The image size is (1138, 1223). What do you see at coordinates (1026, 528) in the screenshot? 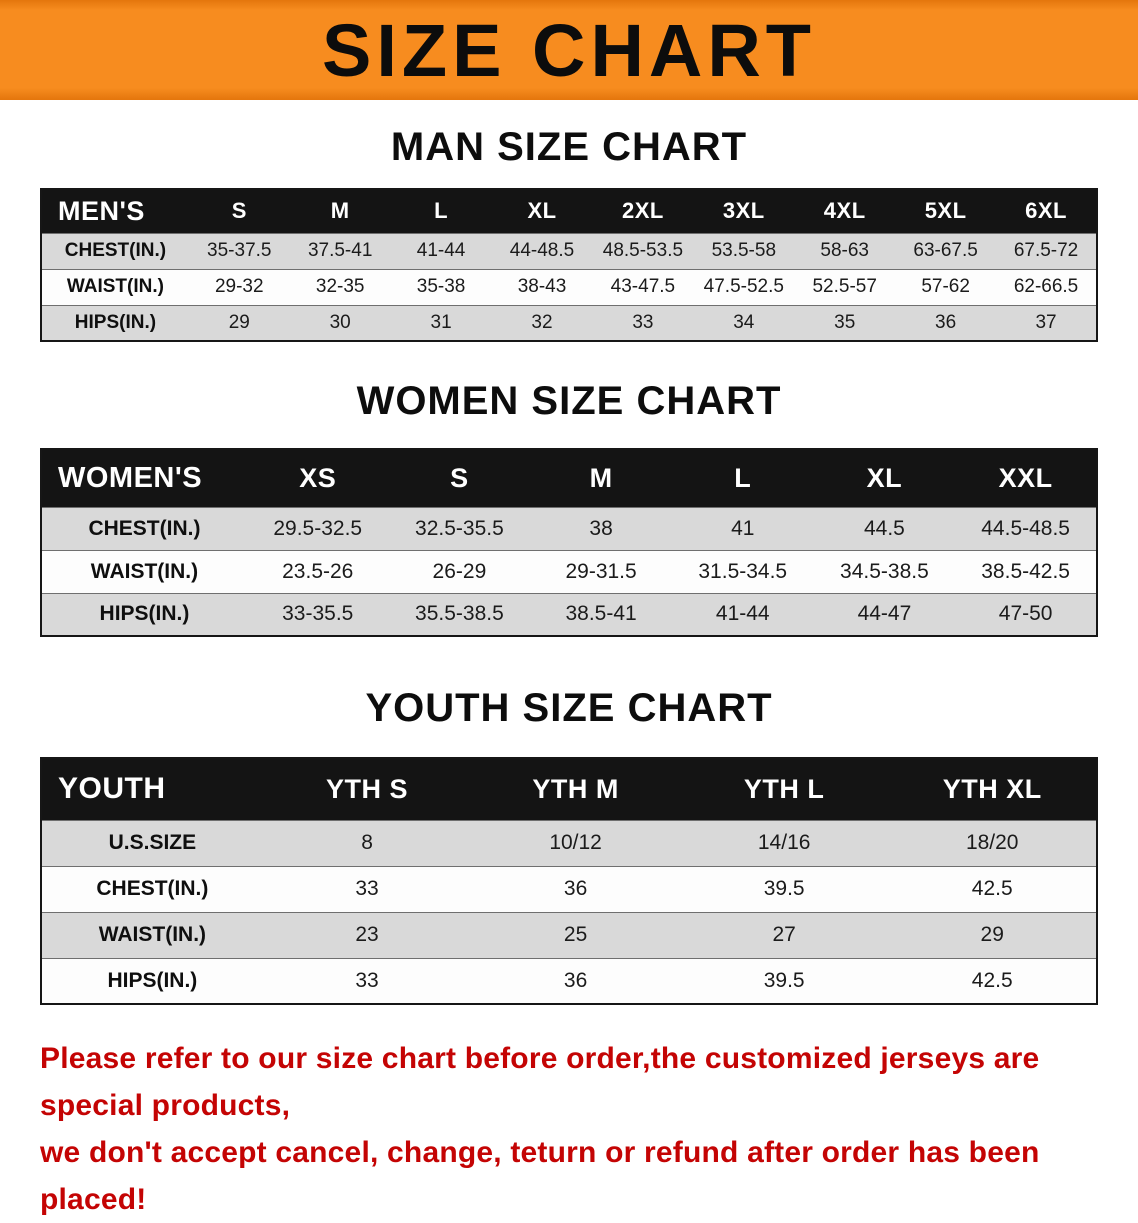
I see `measurement-value: 44.5-48.5` at bounding box center [1026, 528].